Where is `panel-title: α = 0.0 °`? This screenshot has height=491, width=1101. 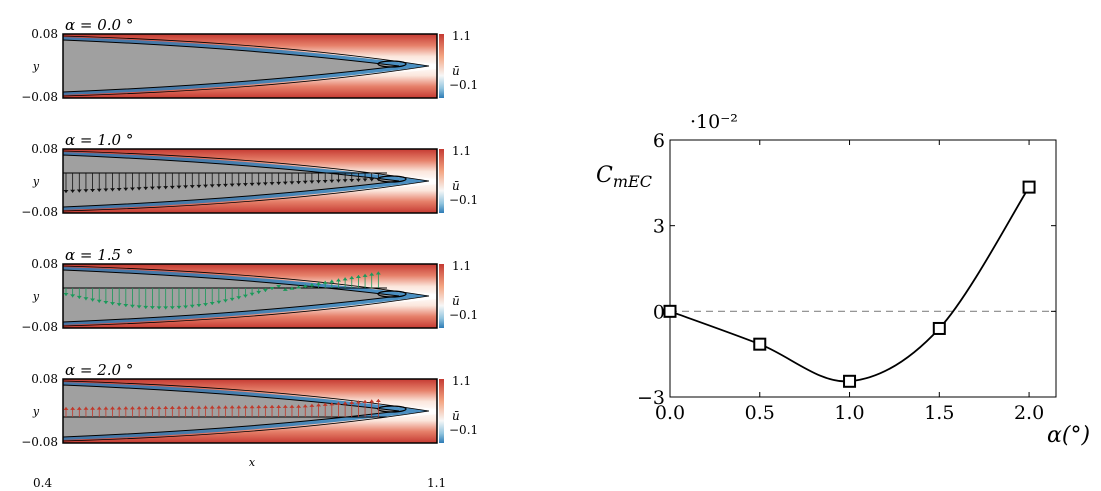
panel-title: α = 0.0 ° is located at coordinates (99, 25).